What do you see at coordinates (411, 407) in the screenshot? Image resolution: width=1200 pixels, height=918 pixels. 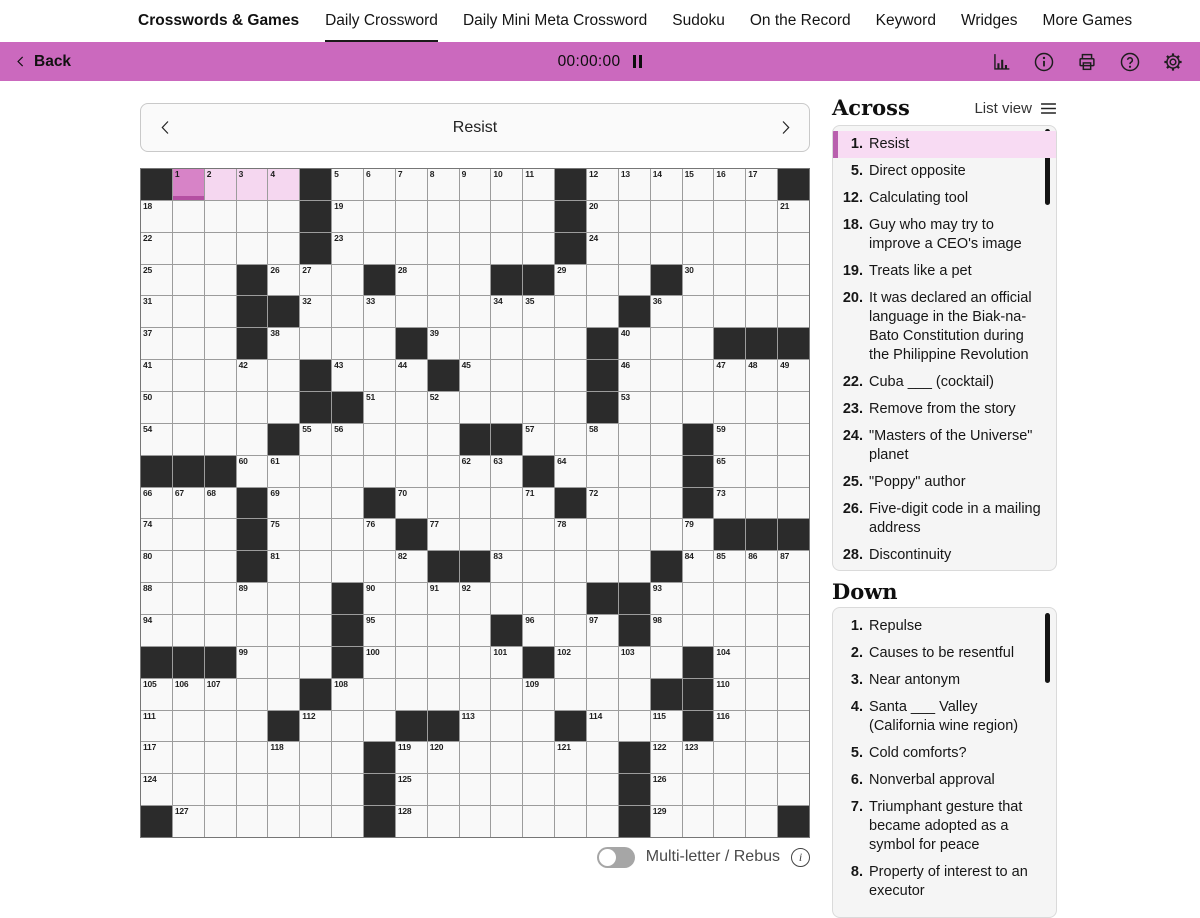 I see `grid-cell-r8c9` at bounding box center [411, 407].